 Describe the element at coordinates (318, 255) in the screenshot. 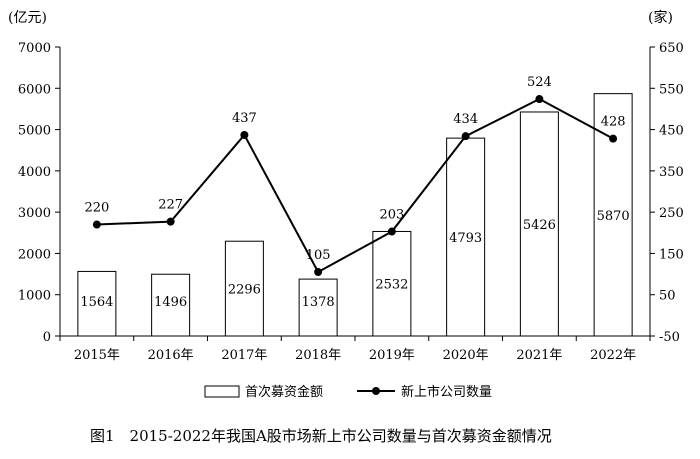

I see `line-value-label: 105` at that location.